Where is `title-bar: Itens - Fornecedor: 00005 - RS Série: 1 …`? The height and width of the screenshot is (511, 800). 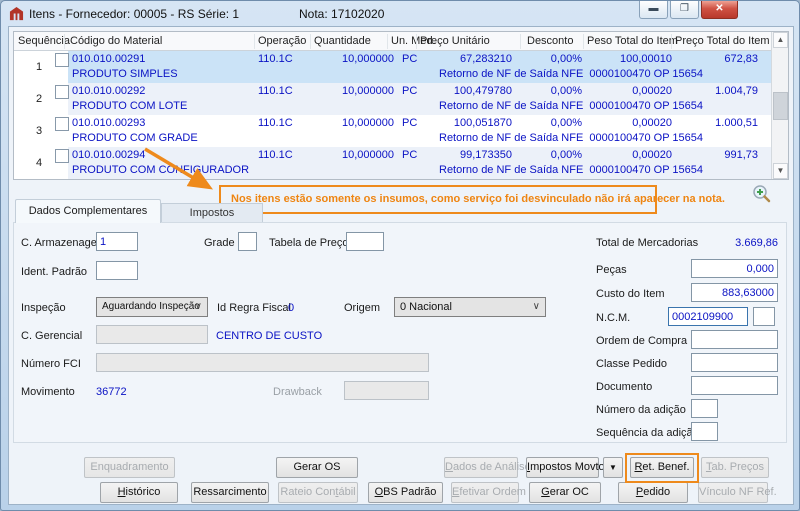 title-bar: Itens - Fornecedor: 00005 - RS Série: 1 … is located at coordinates (400, 13).